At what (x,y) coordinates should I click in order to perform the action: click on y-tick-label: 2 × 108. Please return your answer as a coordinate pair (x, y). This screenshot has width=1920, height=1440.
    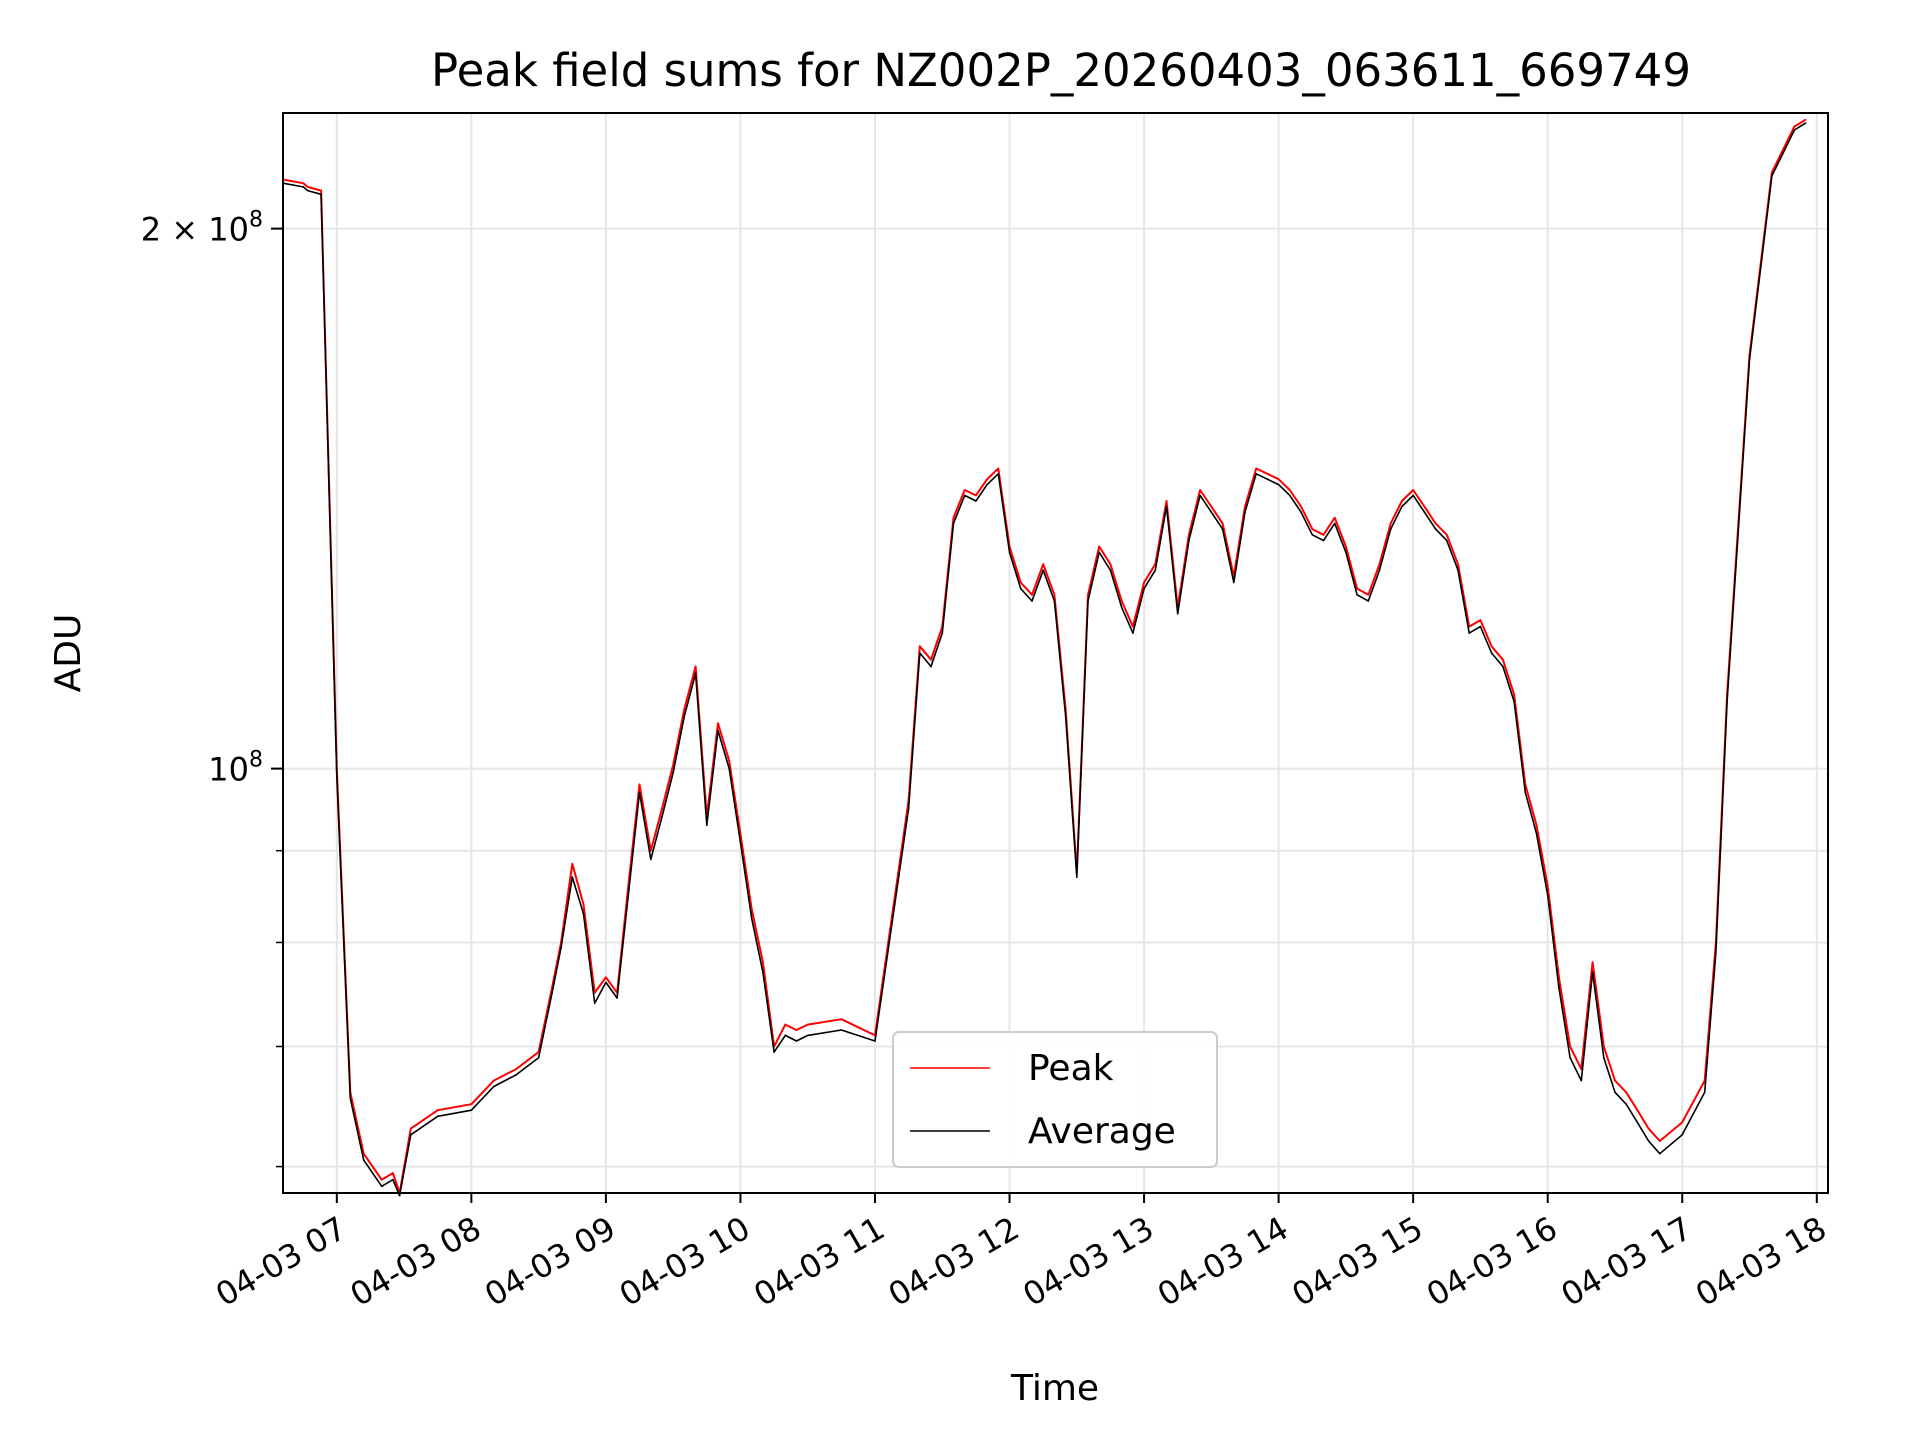
    Looking at the image, I should click on (202, 228).